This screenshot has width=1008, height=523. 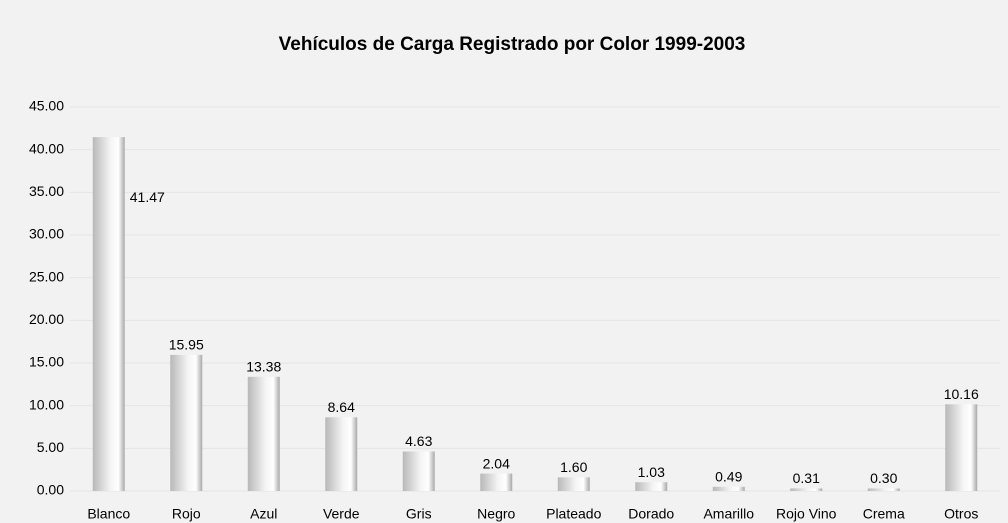 I want to click on x-tick-label: Plateado, so click(x=573, y=514).